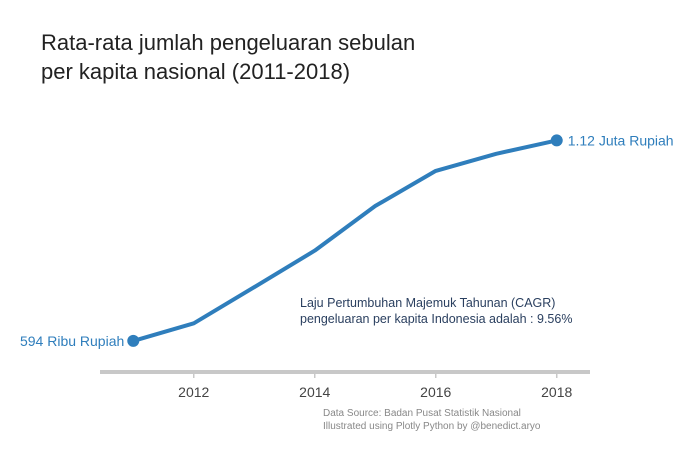 The height and width of the screenshot is (450, 700). I want to click on end-value-label: 1.12 Juta Rupiah, so click(621, 140).